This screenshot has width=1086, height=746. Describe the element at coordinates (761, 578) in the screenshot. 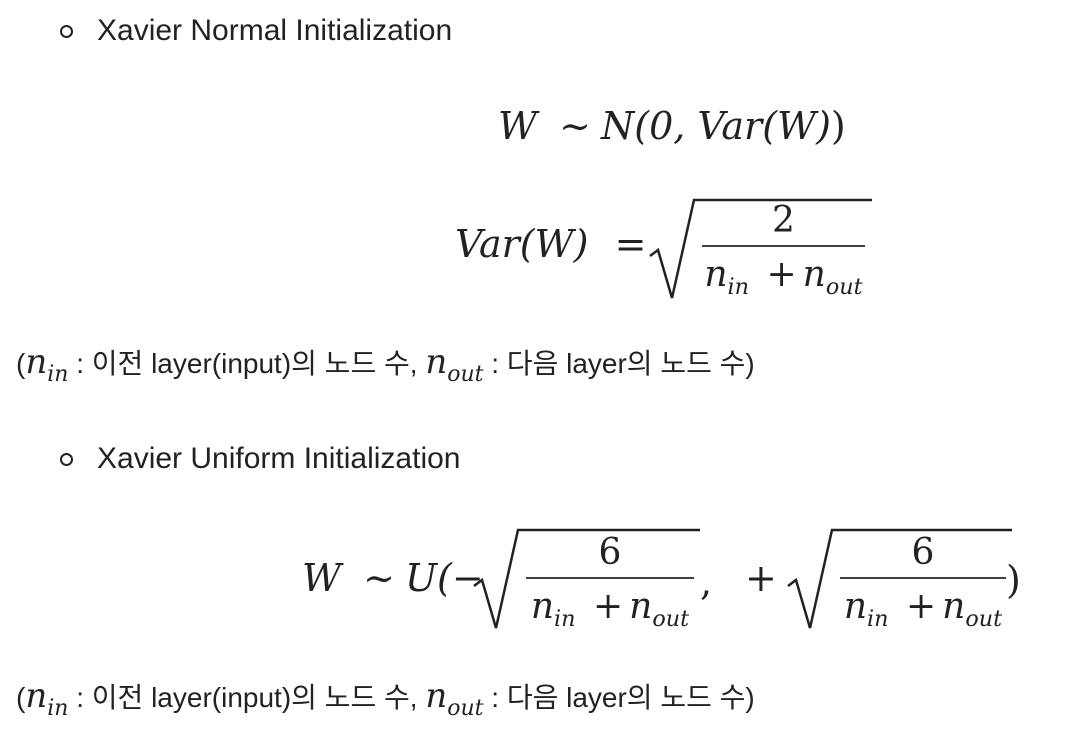

I see `uniform-plus: +` at that location.